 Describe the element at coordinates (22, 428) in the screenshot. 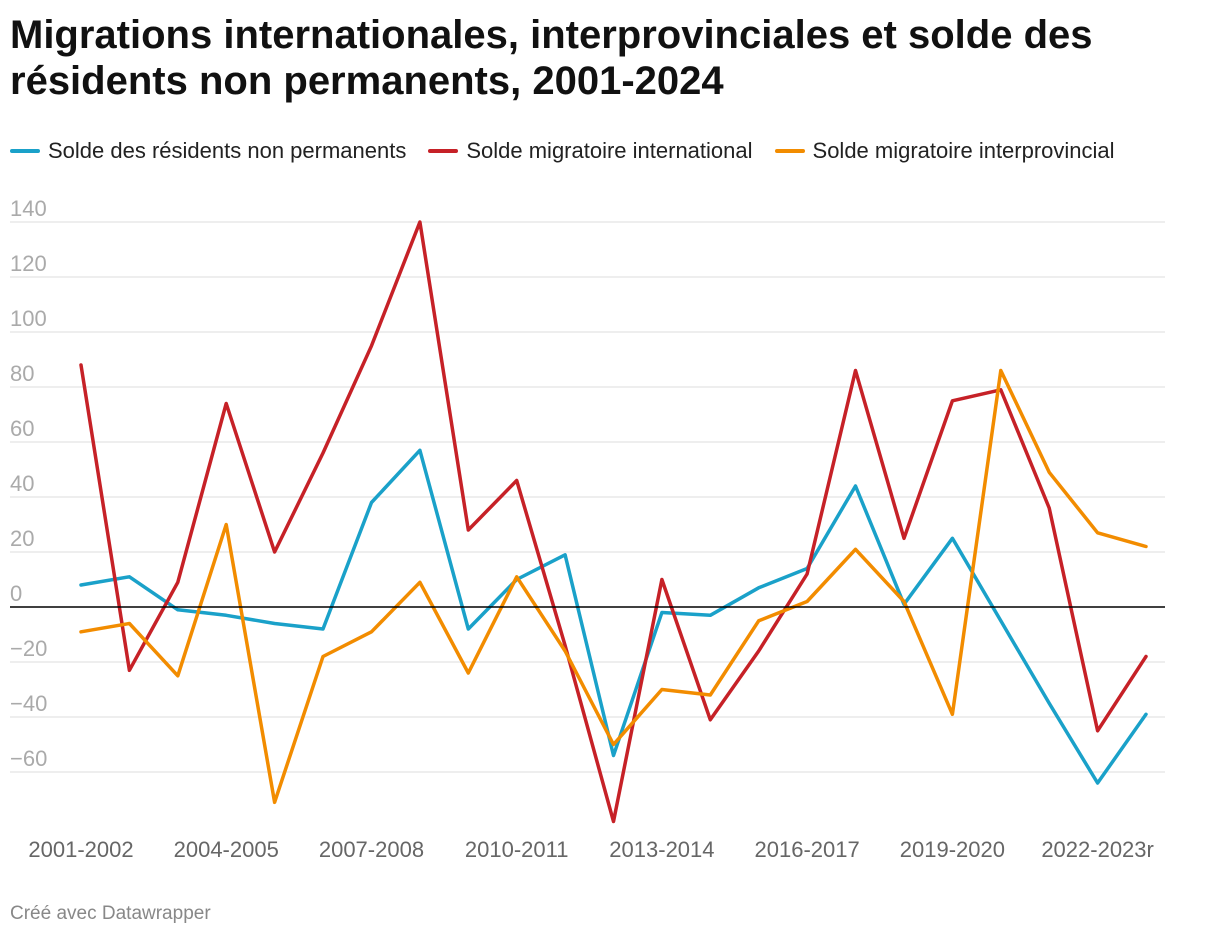

I see `y-tick-label: 60` at that location.